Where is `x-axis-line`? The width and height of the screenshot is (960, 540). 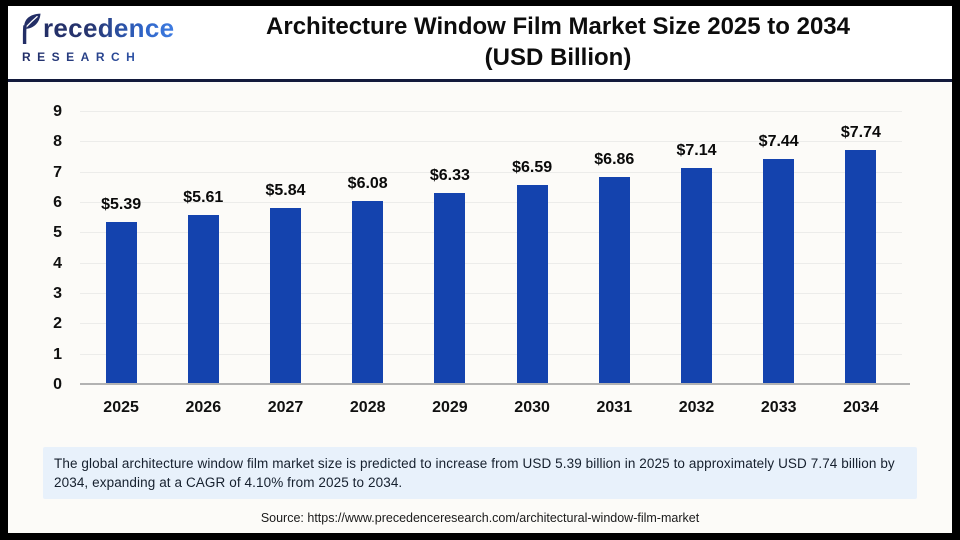
x-axis-line is located at coordinates (495, 384).